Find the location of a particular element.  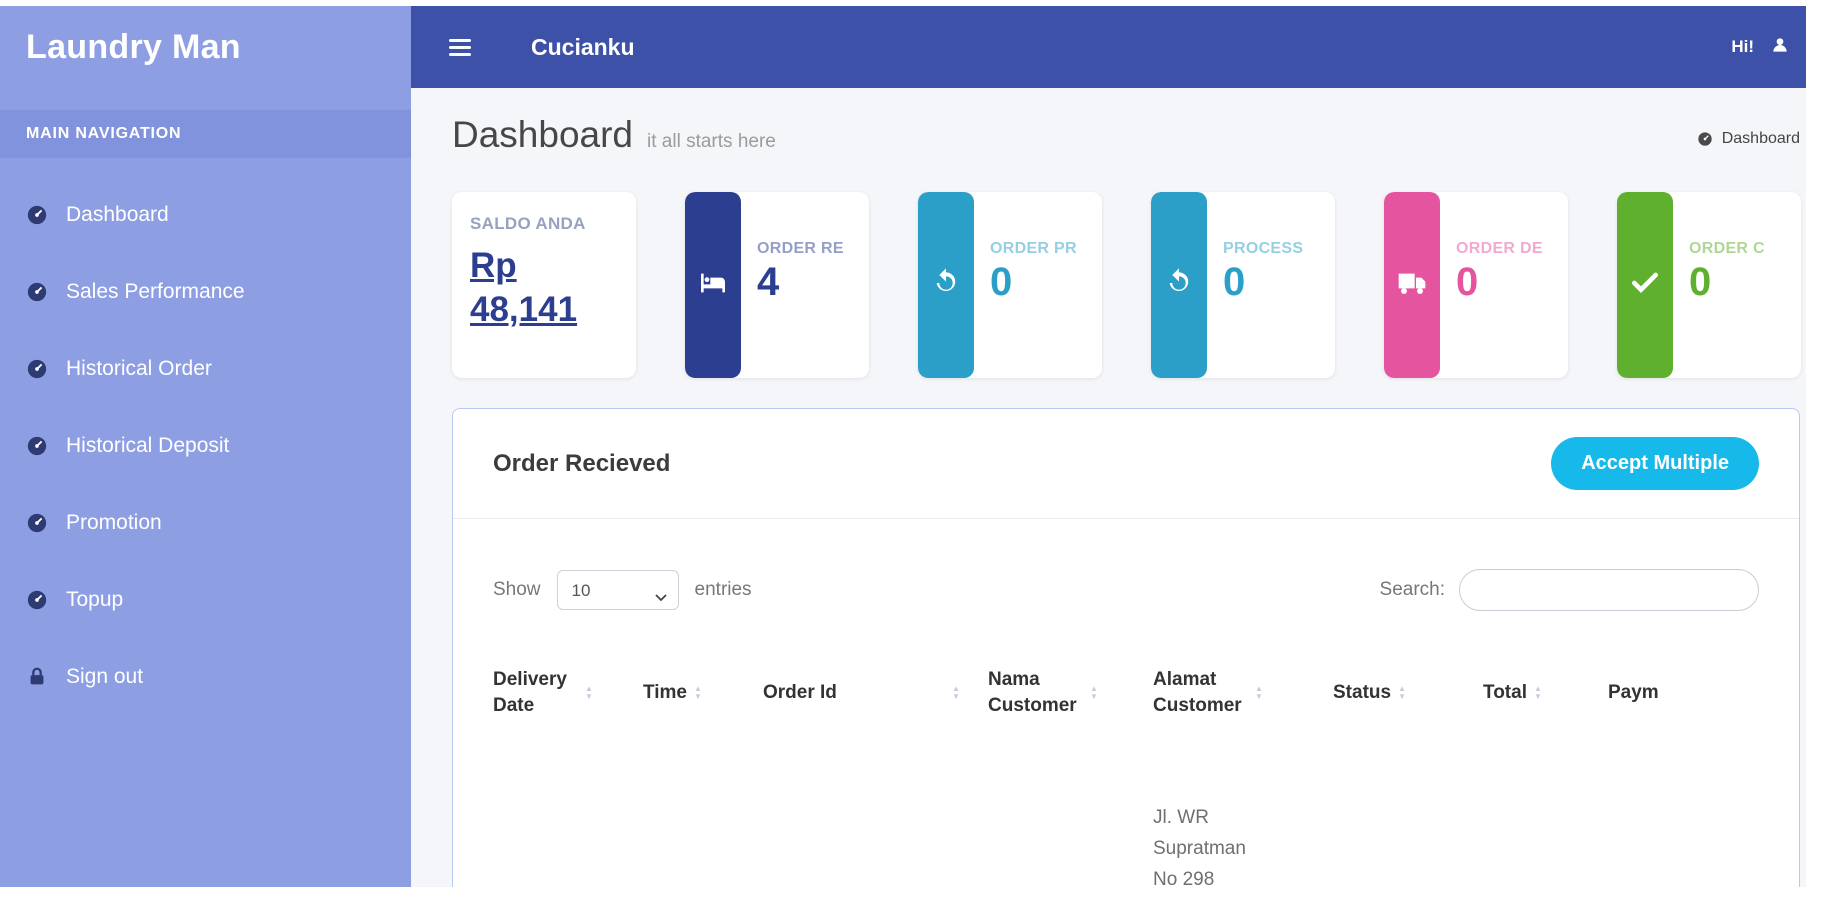

sidebar-brand: Laundry Man is located at coordinates (133, 46).